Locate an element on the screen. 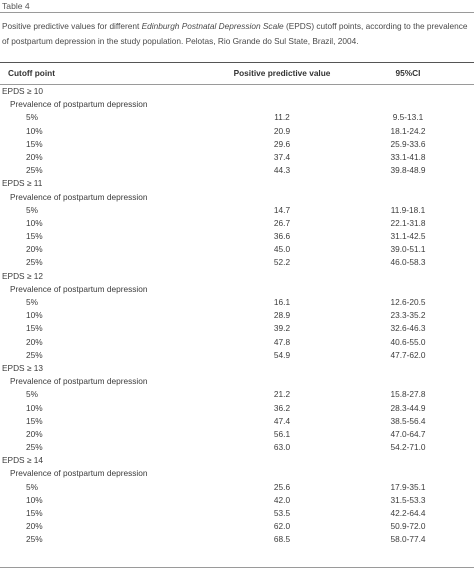  table-row: 25% 63.0 54.2-71.0 is located at coordinates (237, 447).